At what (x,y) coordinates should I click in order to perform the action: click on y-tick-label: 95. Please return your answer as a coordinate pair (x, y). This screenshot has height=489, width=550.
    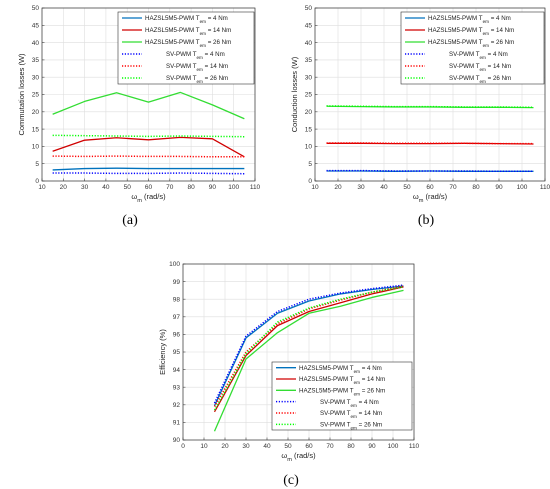
    Looking at the image, I should click on (177, 352).